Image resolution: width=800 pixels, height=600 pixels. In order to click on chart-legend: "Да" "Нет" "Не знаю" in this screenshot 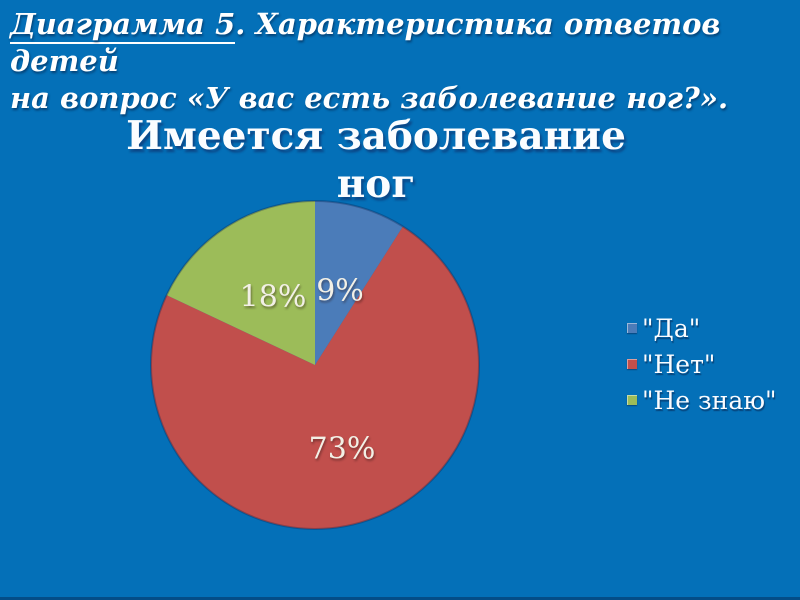, I will do `click(702, 364)`.